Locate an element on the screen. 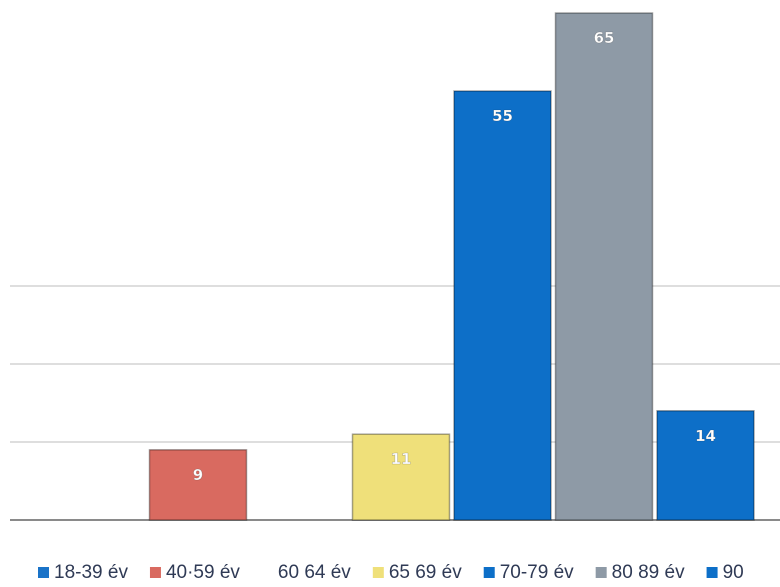 The height and width of the screenshot is (587, 780). bar-80-89-év is located at coordinates (604, 266).